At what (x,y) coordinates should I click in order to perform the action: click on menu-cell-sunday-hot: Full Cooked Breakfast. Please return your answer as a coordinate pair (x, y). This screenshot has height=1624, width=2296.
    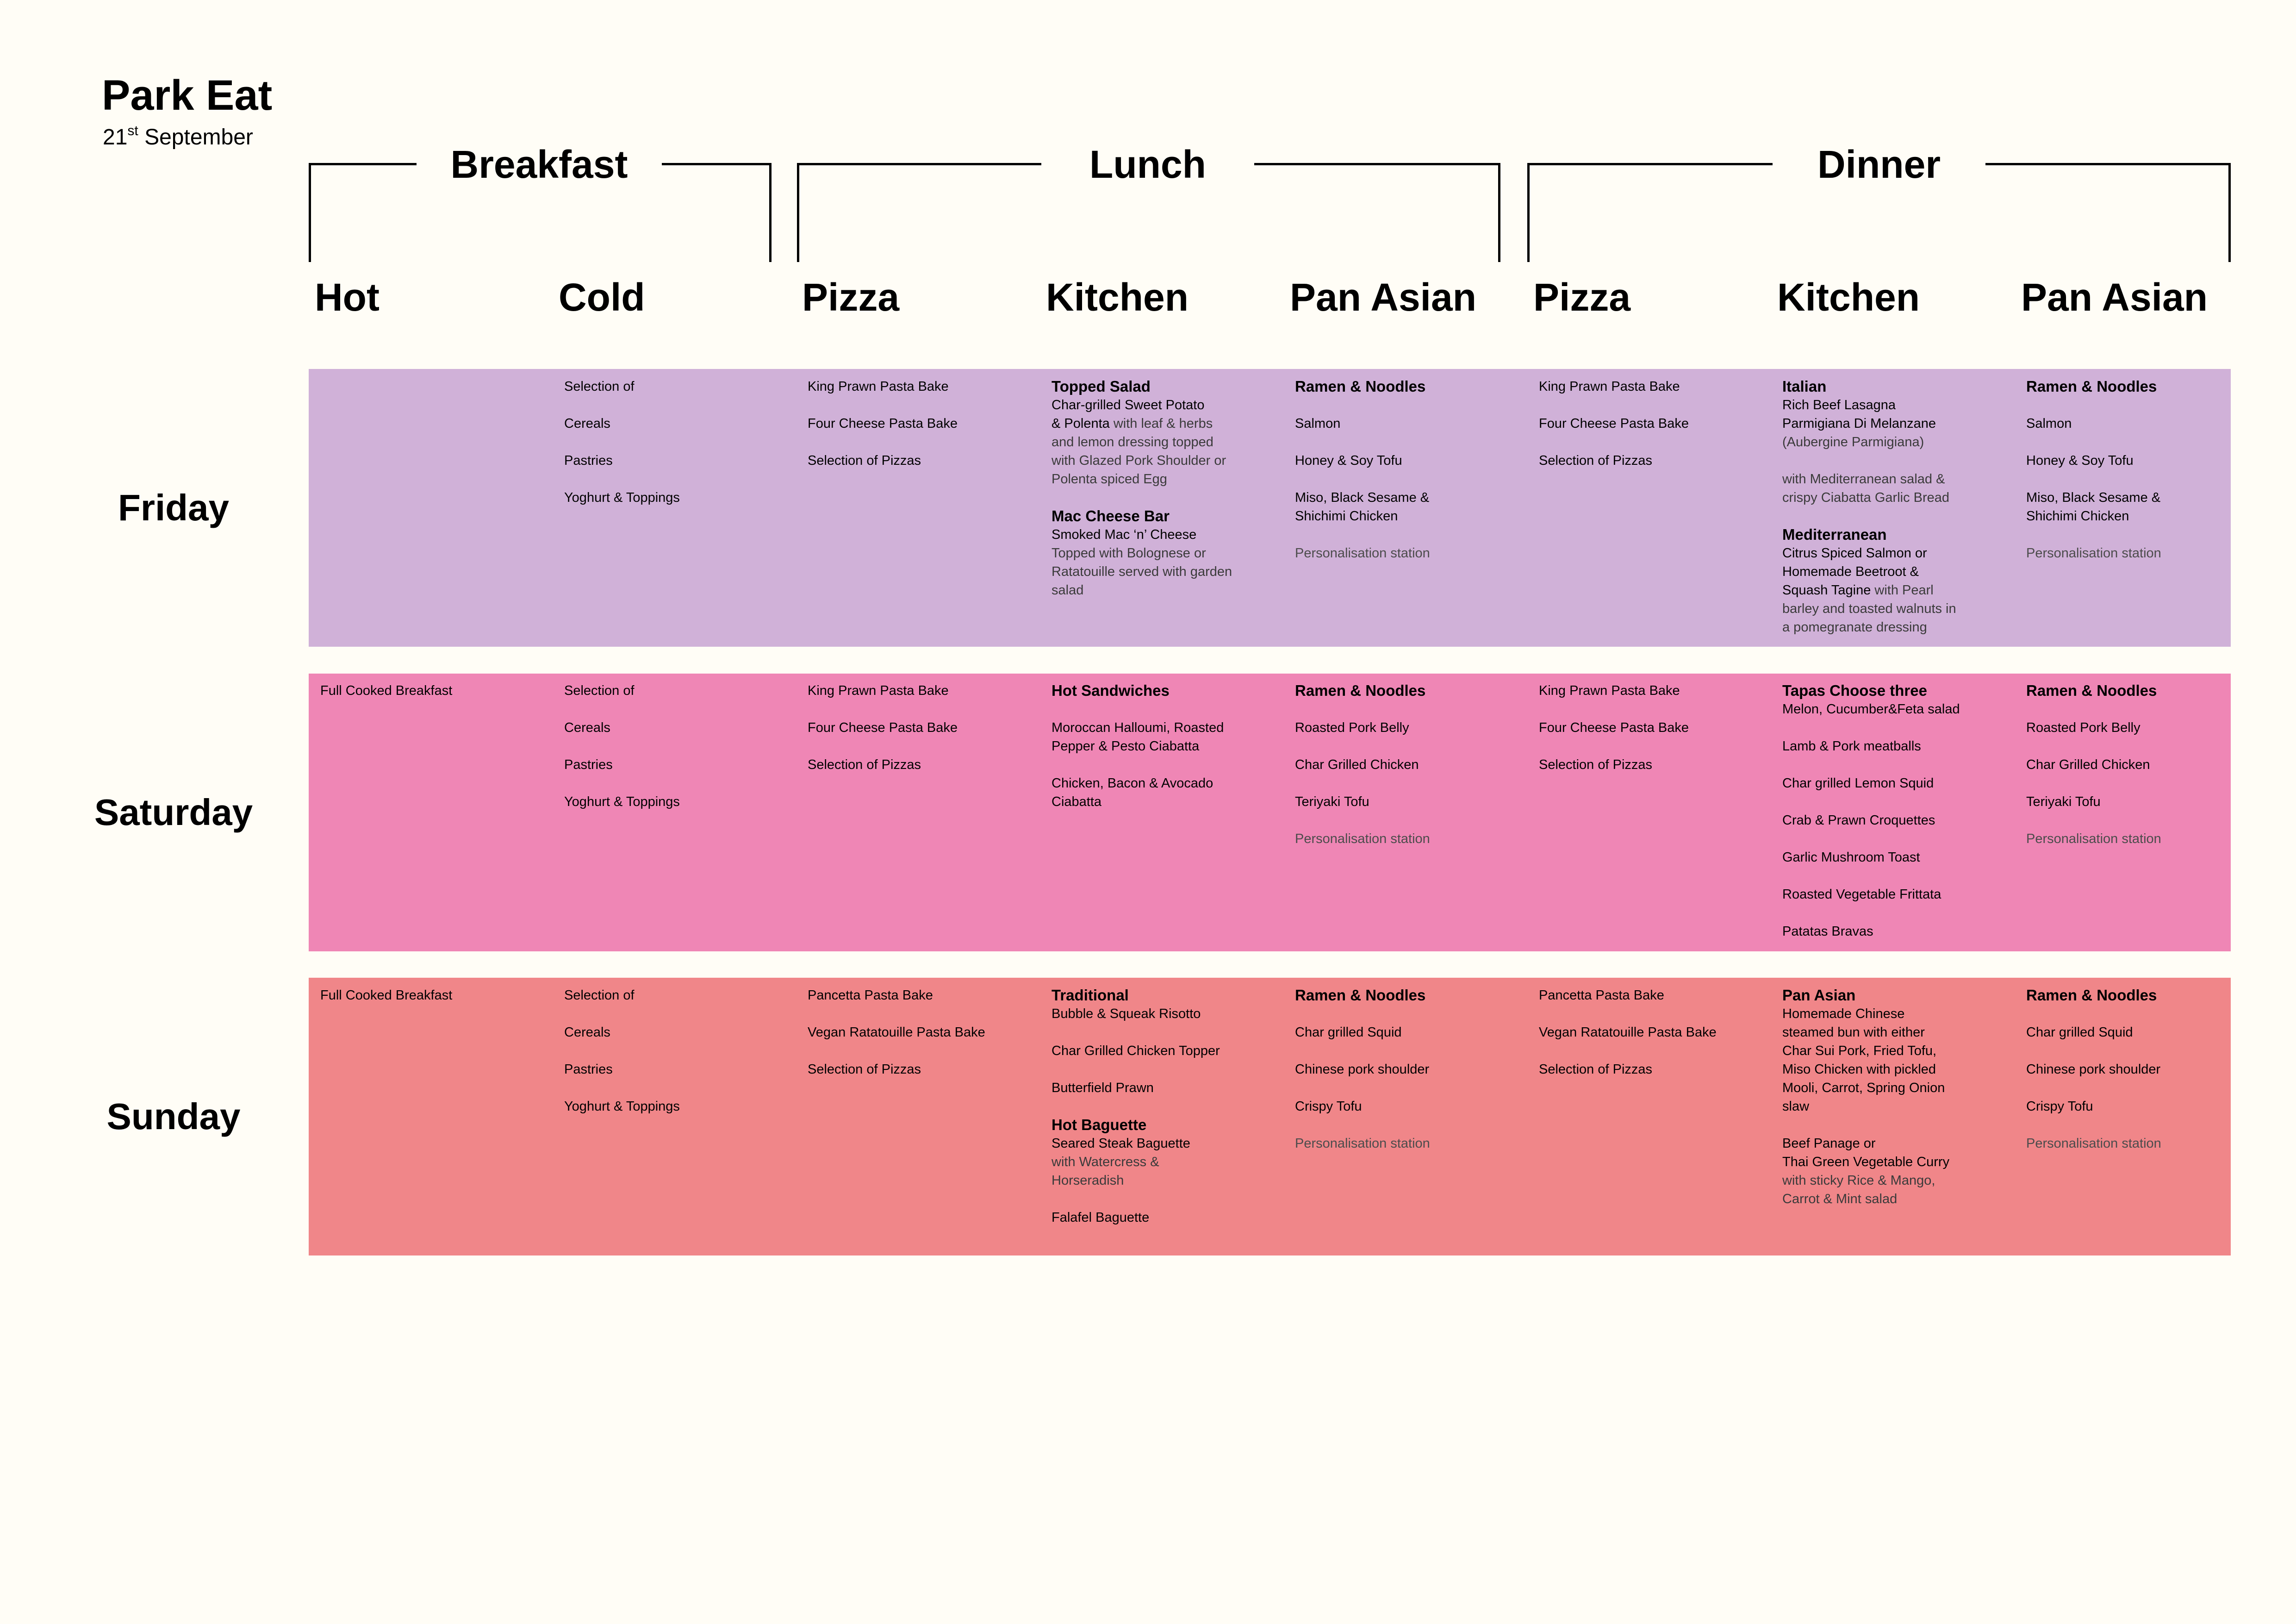
    Looking at the image, I should click on (433, 995).